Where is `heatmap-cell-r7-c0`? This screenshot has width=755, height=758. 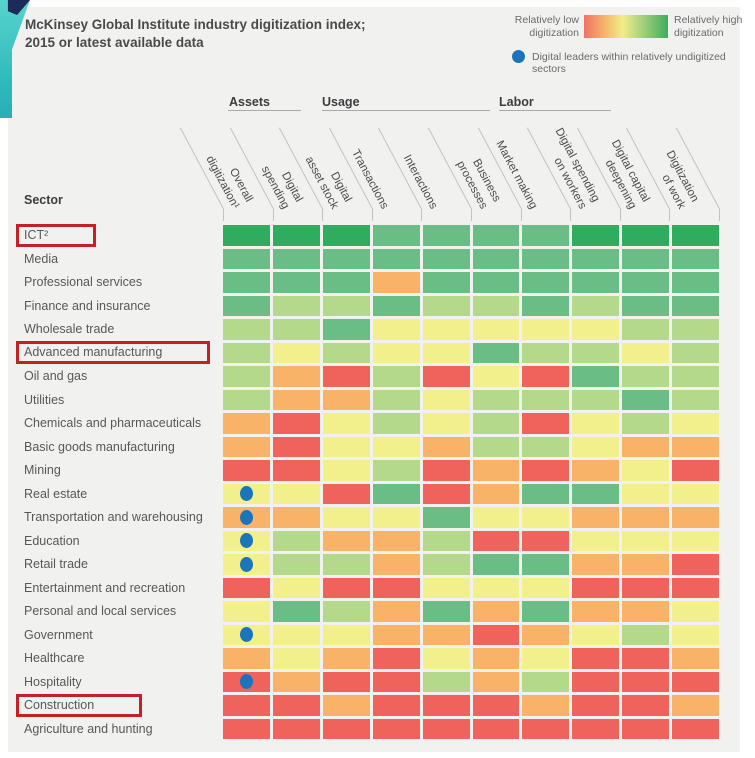
heatmap-cell-r7-c0 is located at coordinates (246, 399).